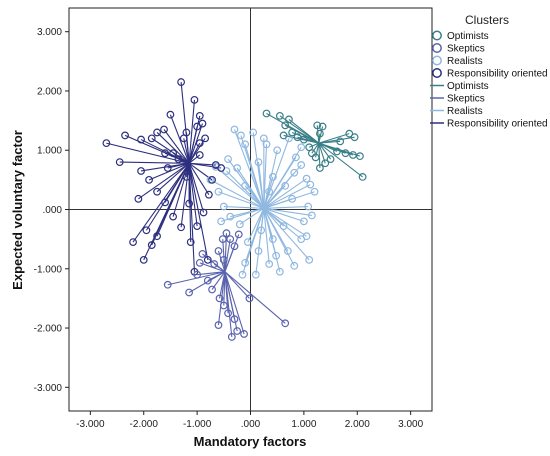  I want to click on y-axis-ticks: 3.000 2.000 1.000 .000 -1.000 -2.000 -3.000, so click(51, 210).